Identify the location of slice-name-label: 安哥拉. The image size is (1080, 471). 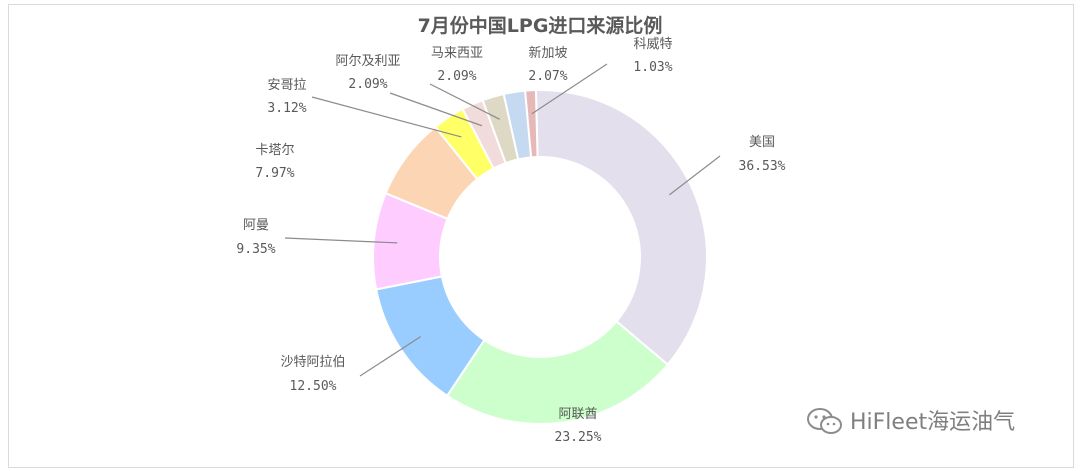
(286, 85).